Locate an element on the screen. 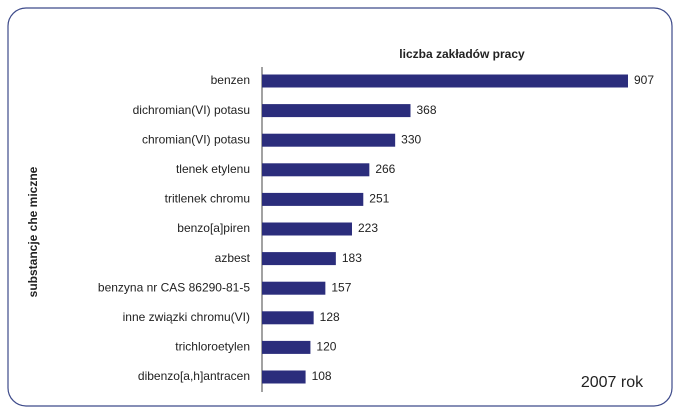  category-label: azbest is located at coordinates (233, 258).